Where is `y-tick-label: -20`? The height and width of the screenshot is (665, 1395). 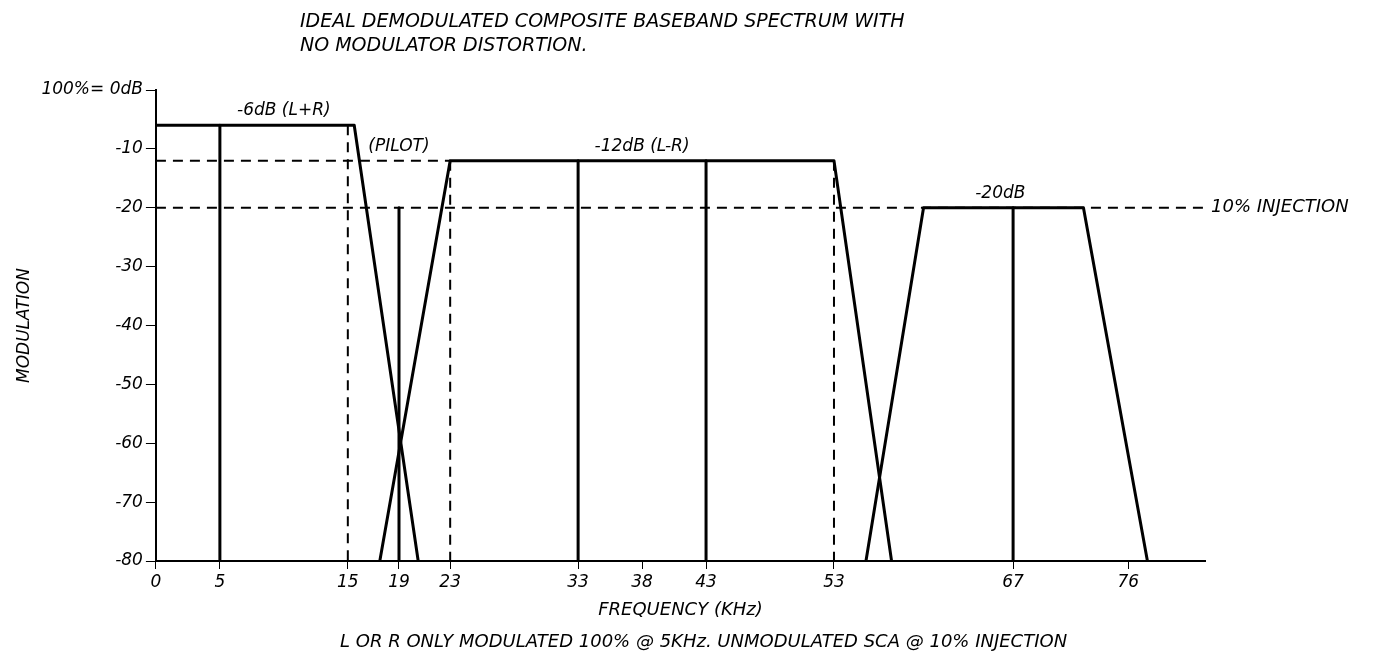 y-tick-label: -20 is located at coordinates (129, 206).